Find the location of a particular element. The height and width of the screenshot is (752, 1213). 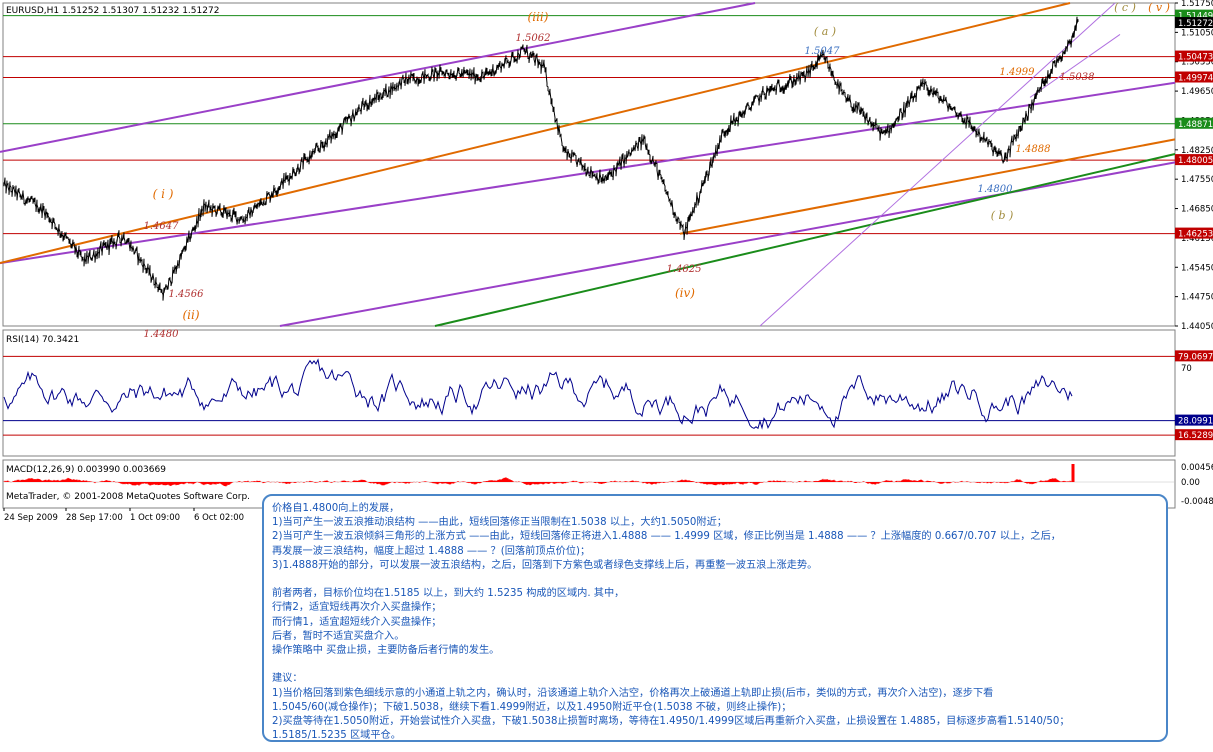

wave-annotation: ( b ) is located at coordinates (1002, 215).